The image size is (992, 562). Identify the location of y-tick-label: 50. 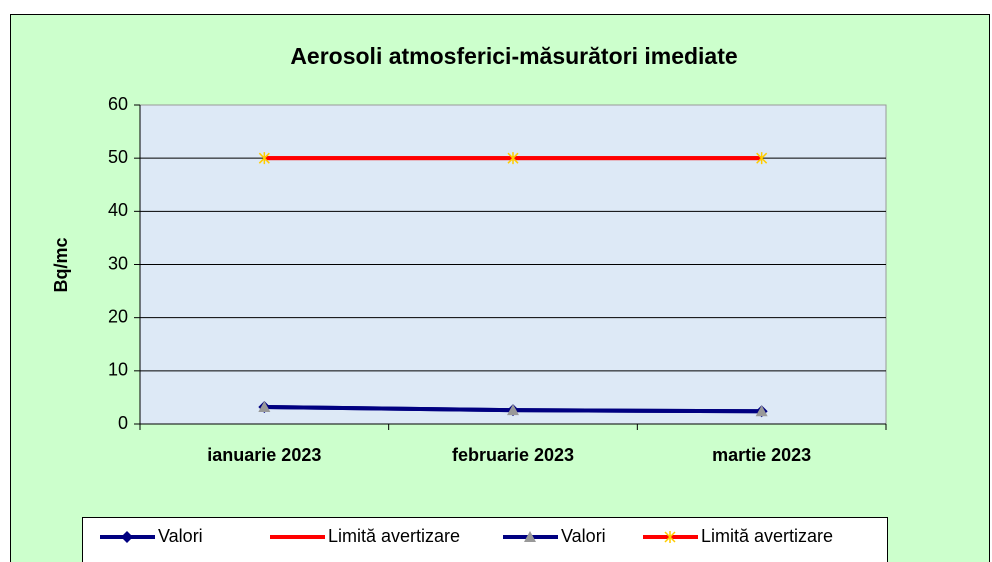
(118, 157).